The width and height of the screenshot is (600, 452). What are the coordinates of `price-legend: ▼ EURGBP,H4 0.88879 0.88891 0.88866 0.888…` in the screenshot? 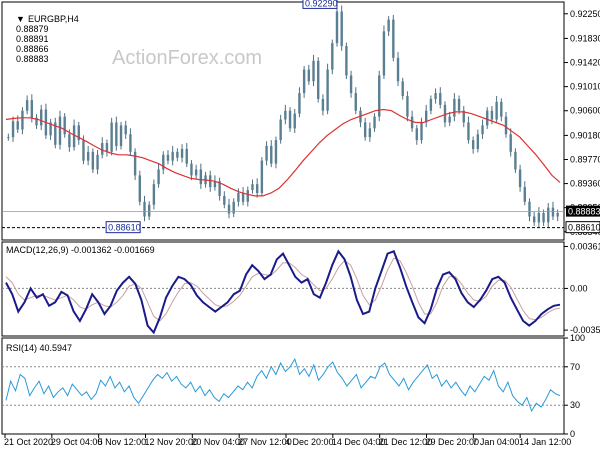 It's located at (42, 39).